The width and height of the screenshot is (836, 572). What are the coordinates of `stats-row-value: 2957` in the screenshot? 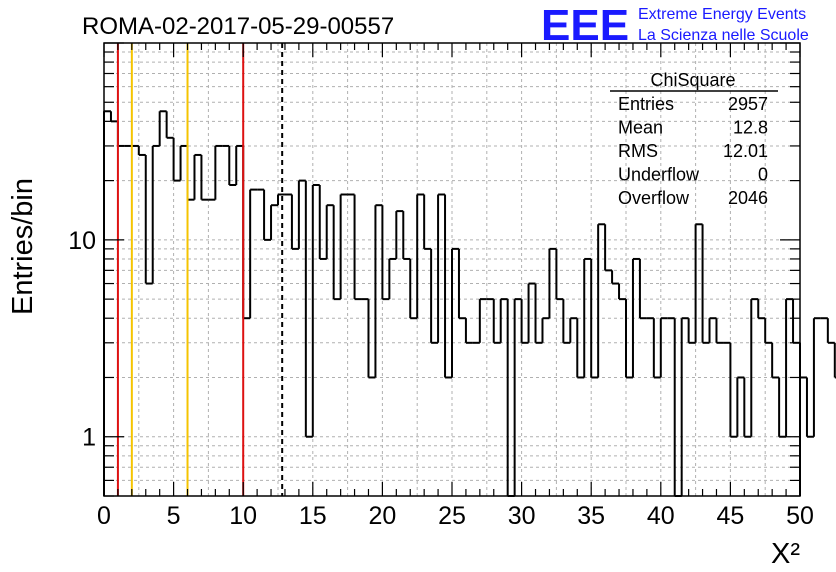 It's located at (748, 104).